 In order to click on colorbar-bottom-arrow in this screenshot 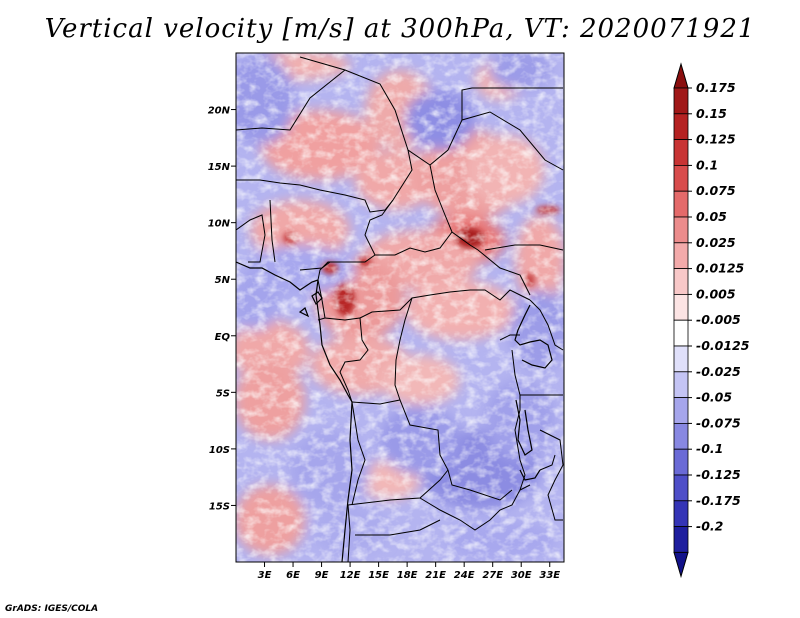, I will do `click(681, 565)`.